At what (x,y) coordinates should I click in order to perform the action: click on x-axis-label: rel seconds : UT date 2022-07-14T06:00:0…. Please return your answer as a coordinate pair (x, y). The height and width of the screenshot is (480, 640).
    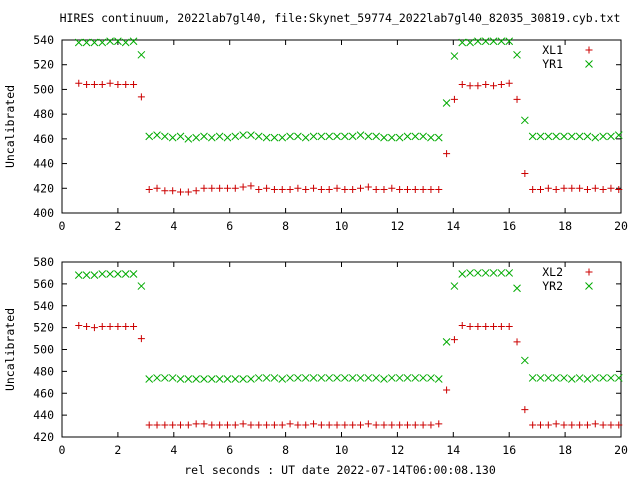
    Looking at the image, I should click on (340, 470).